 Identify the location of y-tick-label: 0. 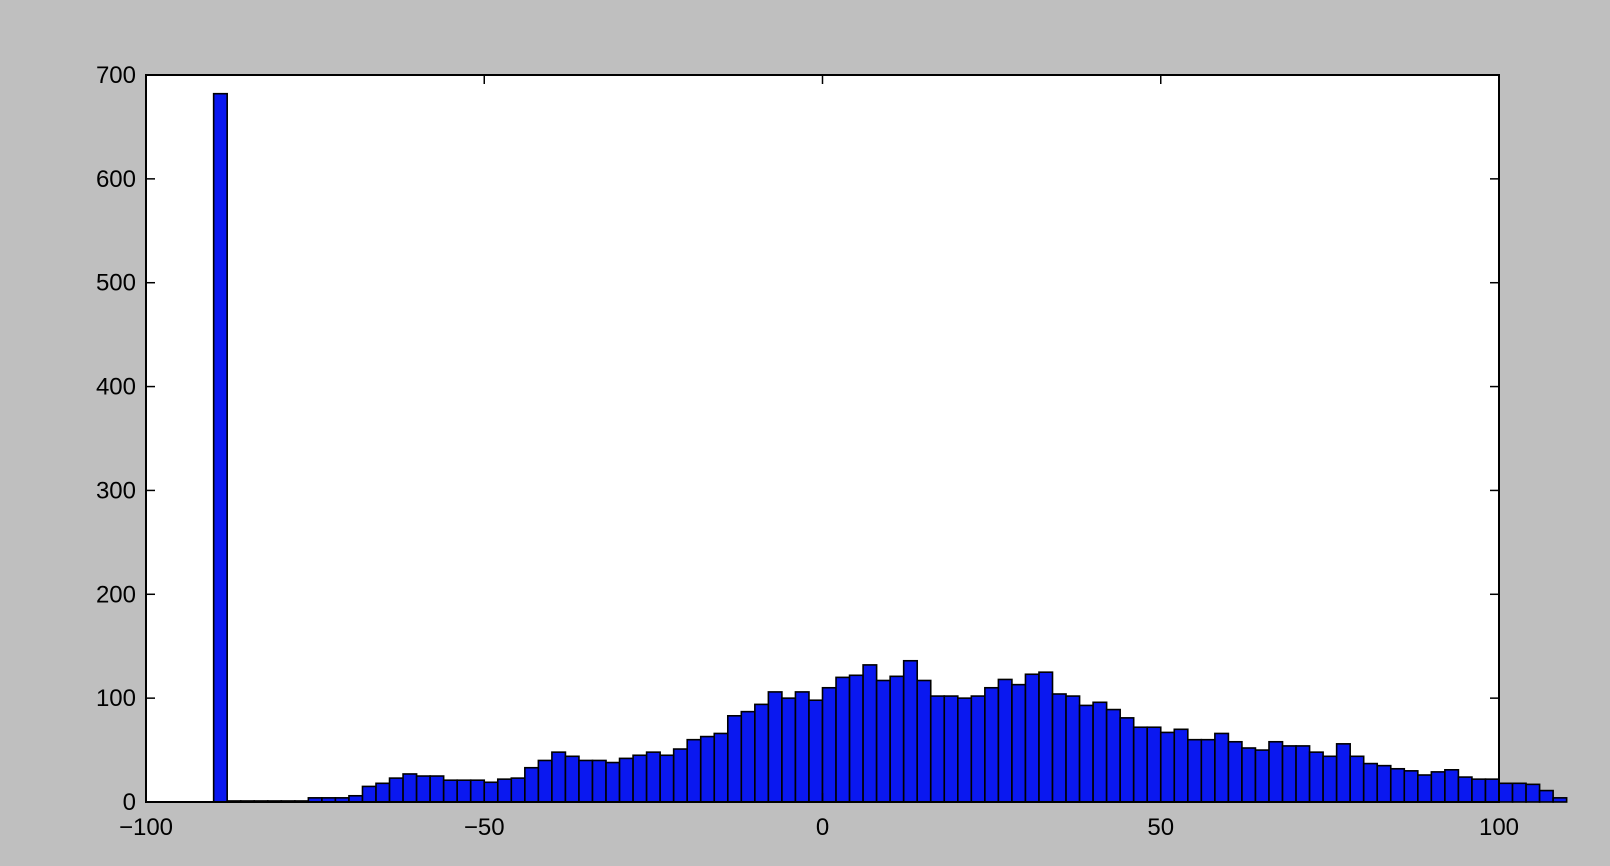
(129, 802).